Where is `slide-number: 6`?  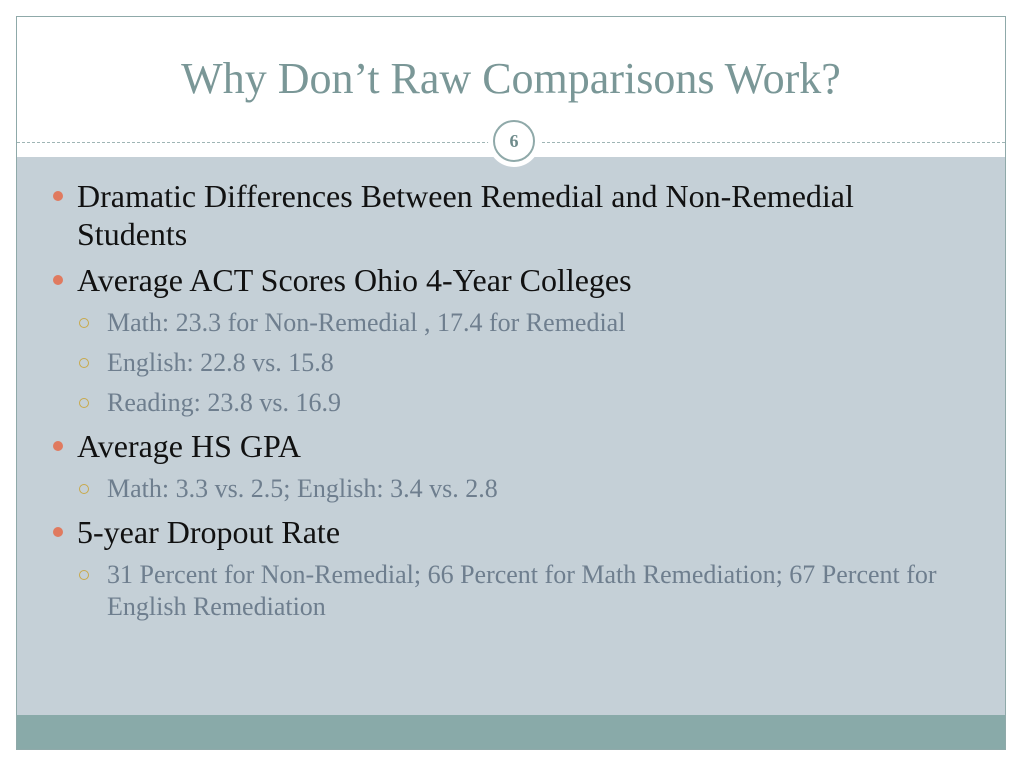 slide-number: 6 is located at coordinates (514, 141).